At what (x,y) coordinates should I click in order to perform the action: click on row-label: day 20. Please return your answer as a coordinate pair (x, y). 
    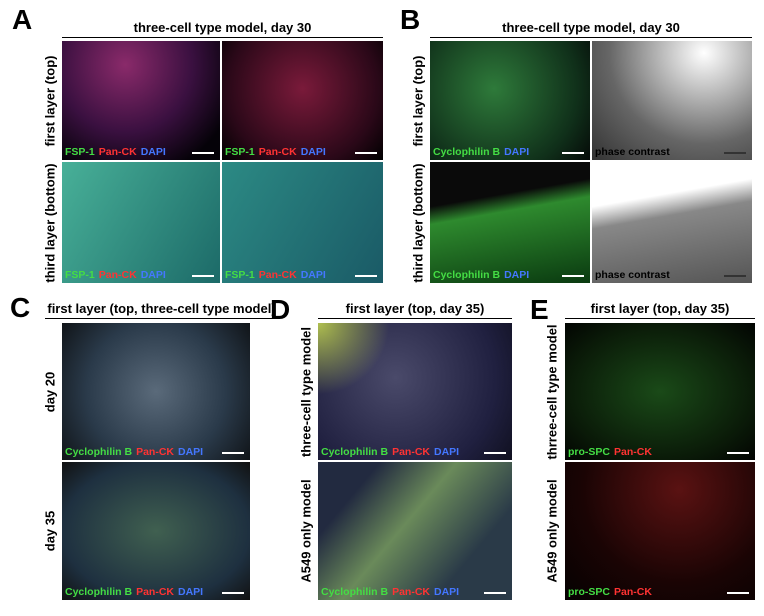
    Looking at the image, I should click on (50, 391).